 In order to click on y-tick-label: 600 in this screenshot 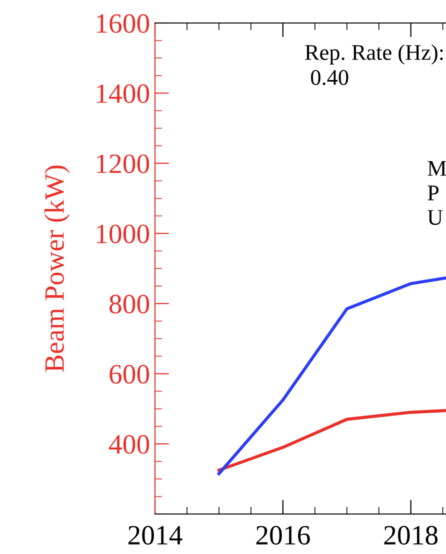, I will do `click(130, 374)`.